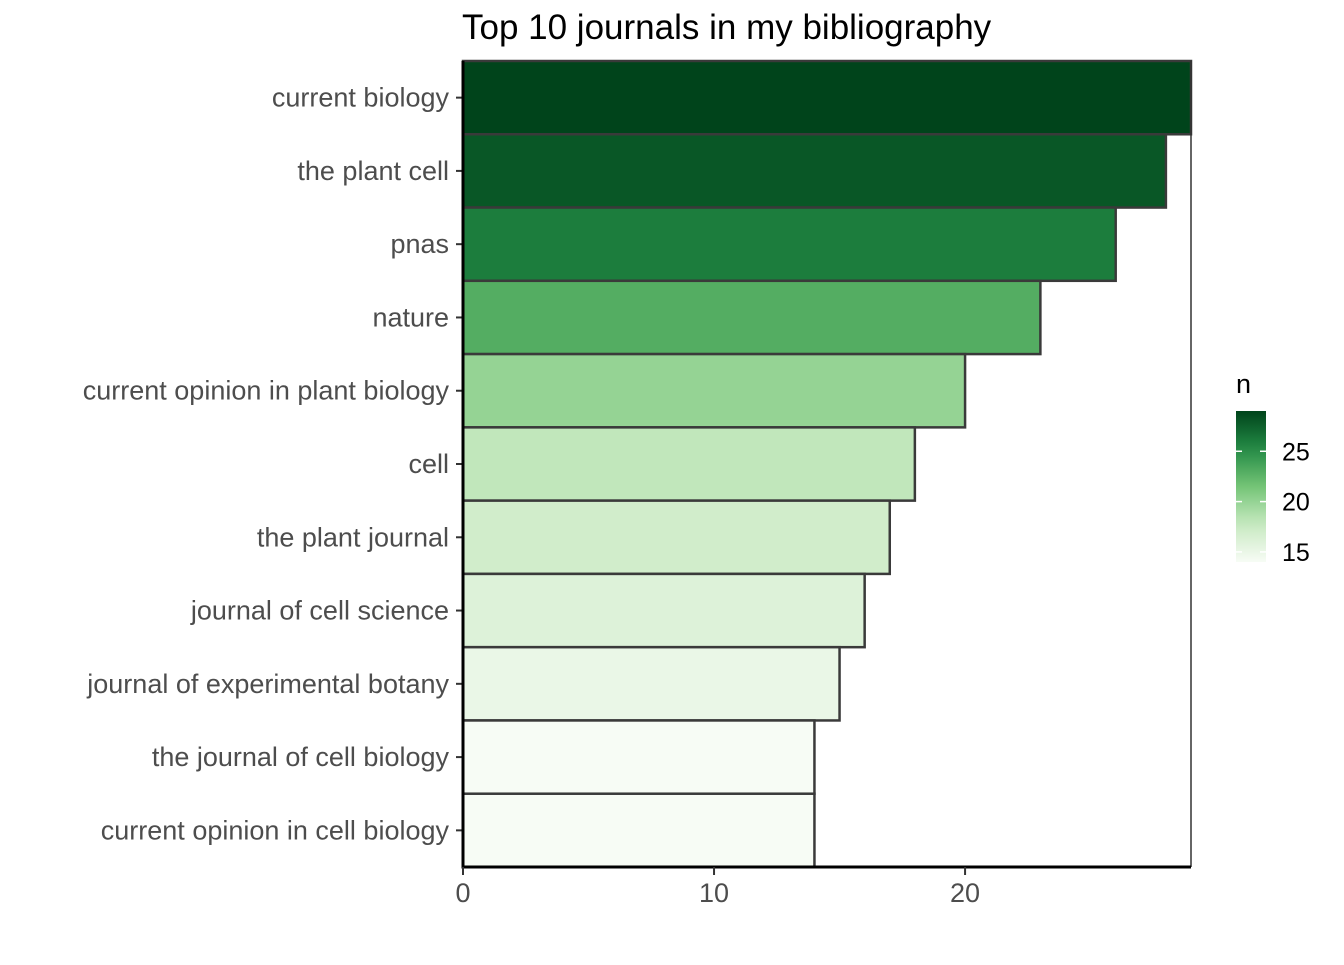 The height and width of the screenshot is (965, 1344). I want to click on y-tick-label: current opinion in plant biology, so click(266, 391).